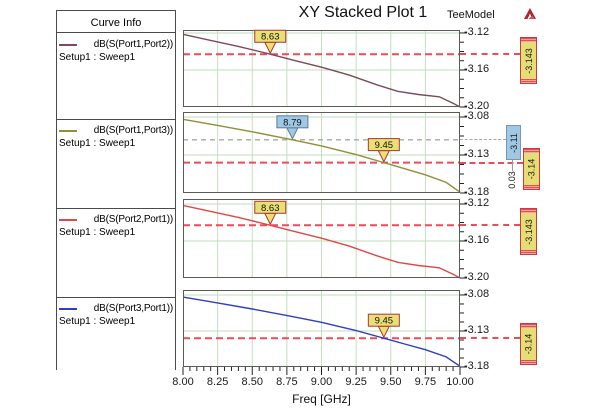  I want to click on legend-entry-3: dB(S(Port2,Port1)) Setup1 : Sweep1, so click(116, 252).